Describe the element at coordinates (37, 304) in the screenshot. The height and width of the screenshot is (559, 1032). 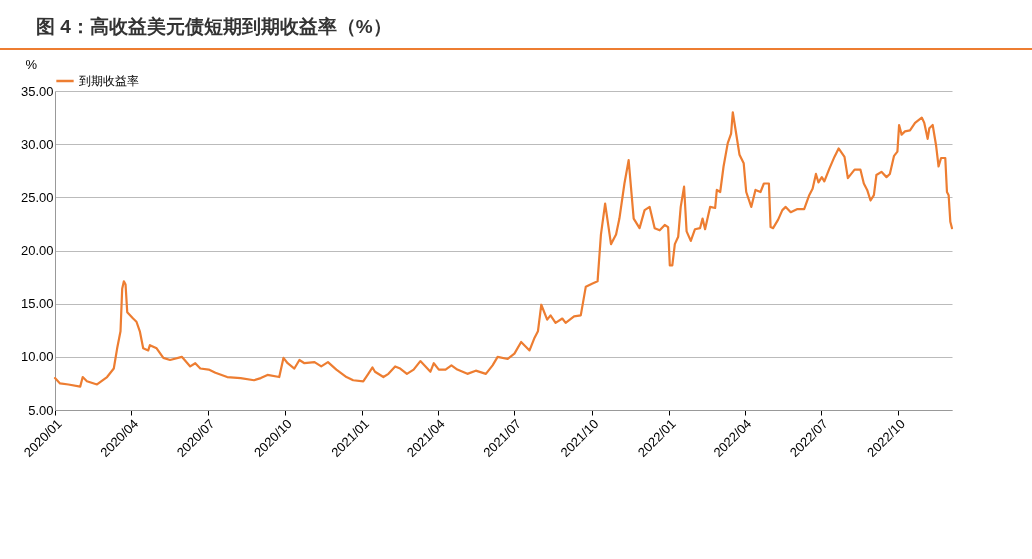
I see `y-tick-label: 15.00` at that location.